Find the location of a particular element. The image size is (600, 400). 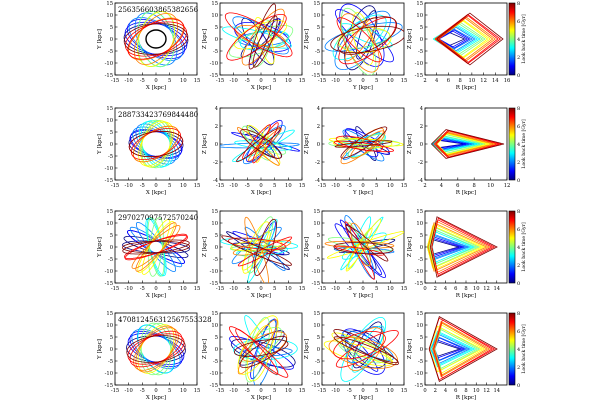

y-tick-label: 2 is located at coordinates (318, 127).